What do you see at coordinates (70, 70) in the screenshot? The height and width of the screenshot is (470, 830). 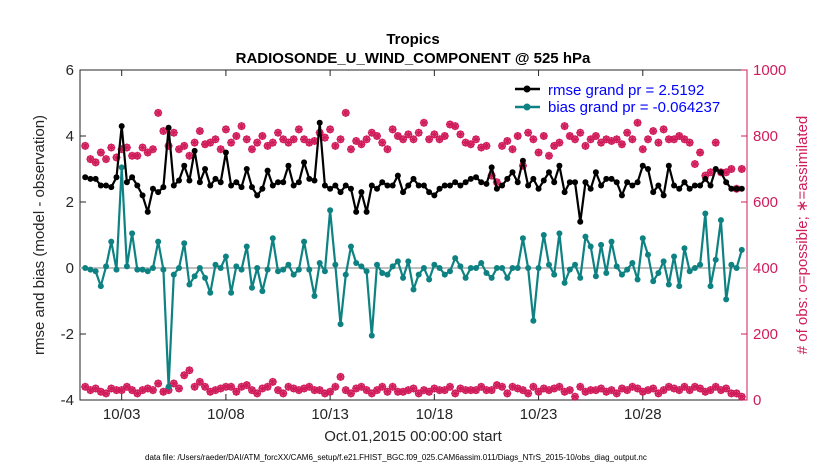 I see `y-tick-label: 6` at bounding box center [70, 70].